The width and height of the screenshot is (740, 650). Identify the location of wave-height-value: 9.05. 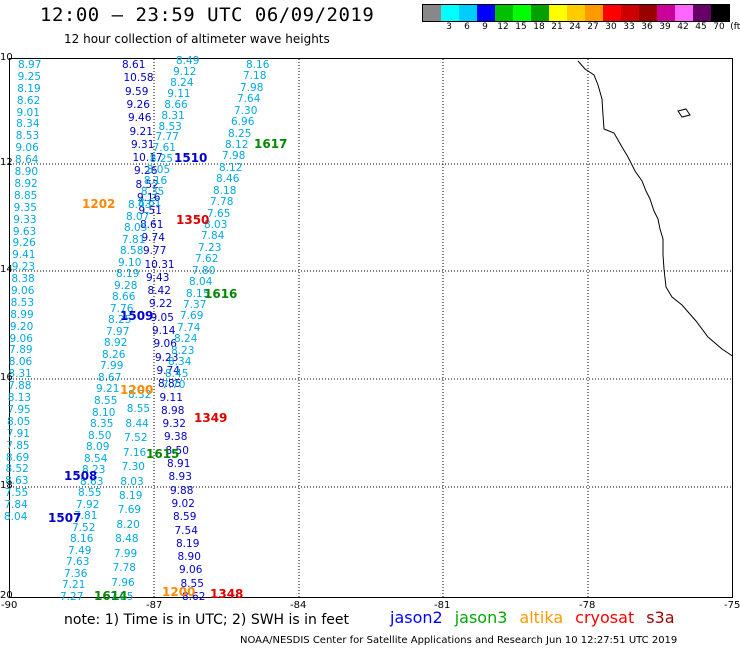
(162, 317).